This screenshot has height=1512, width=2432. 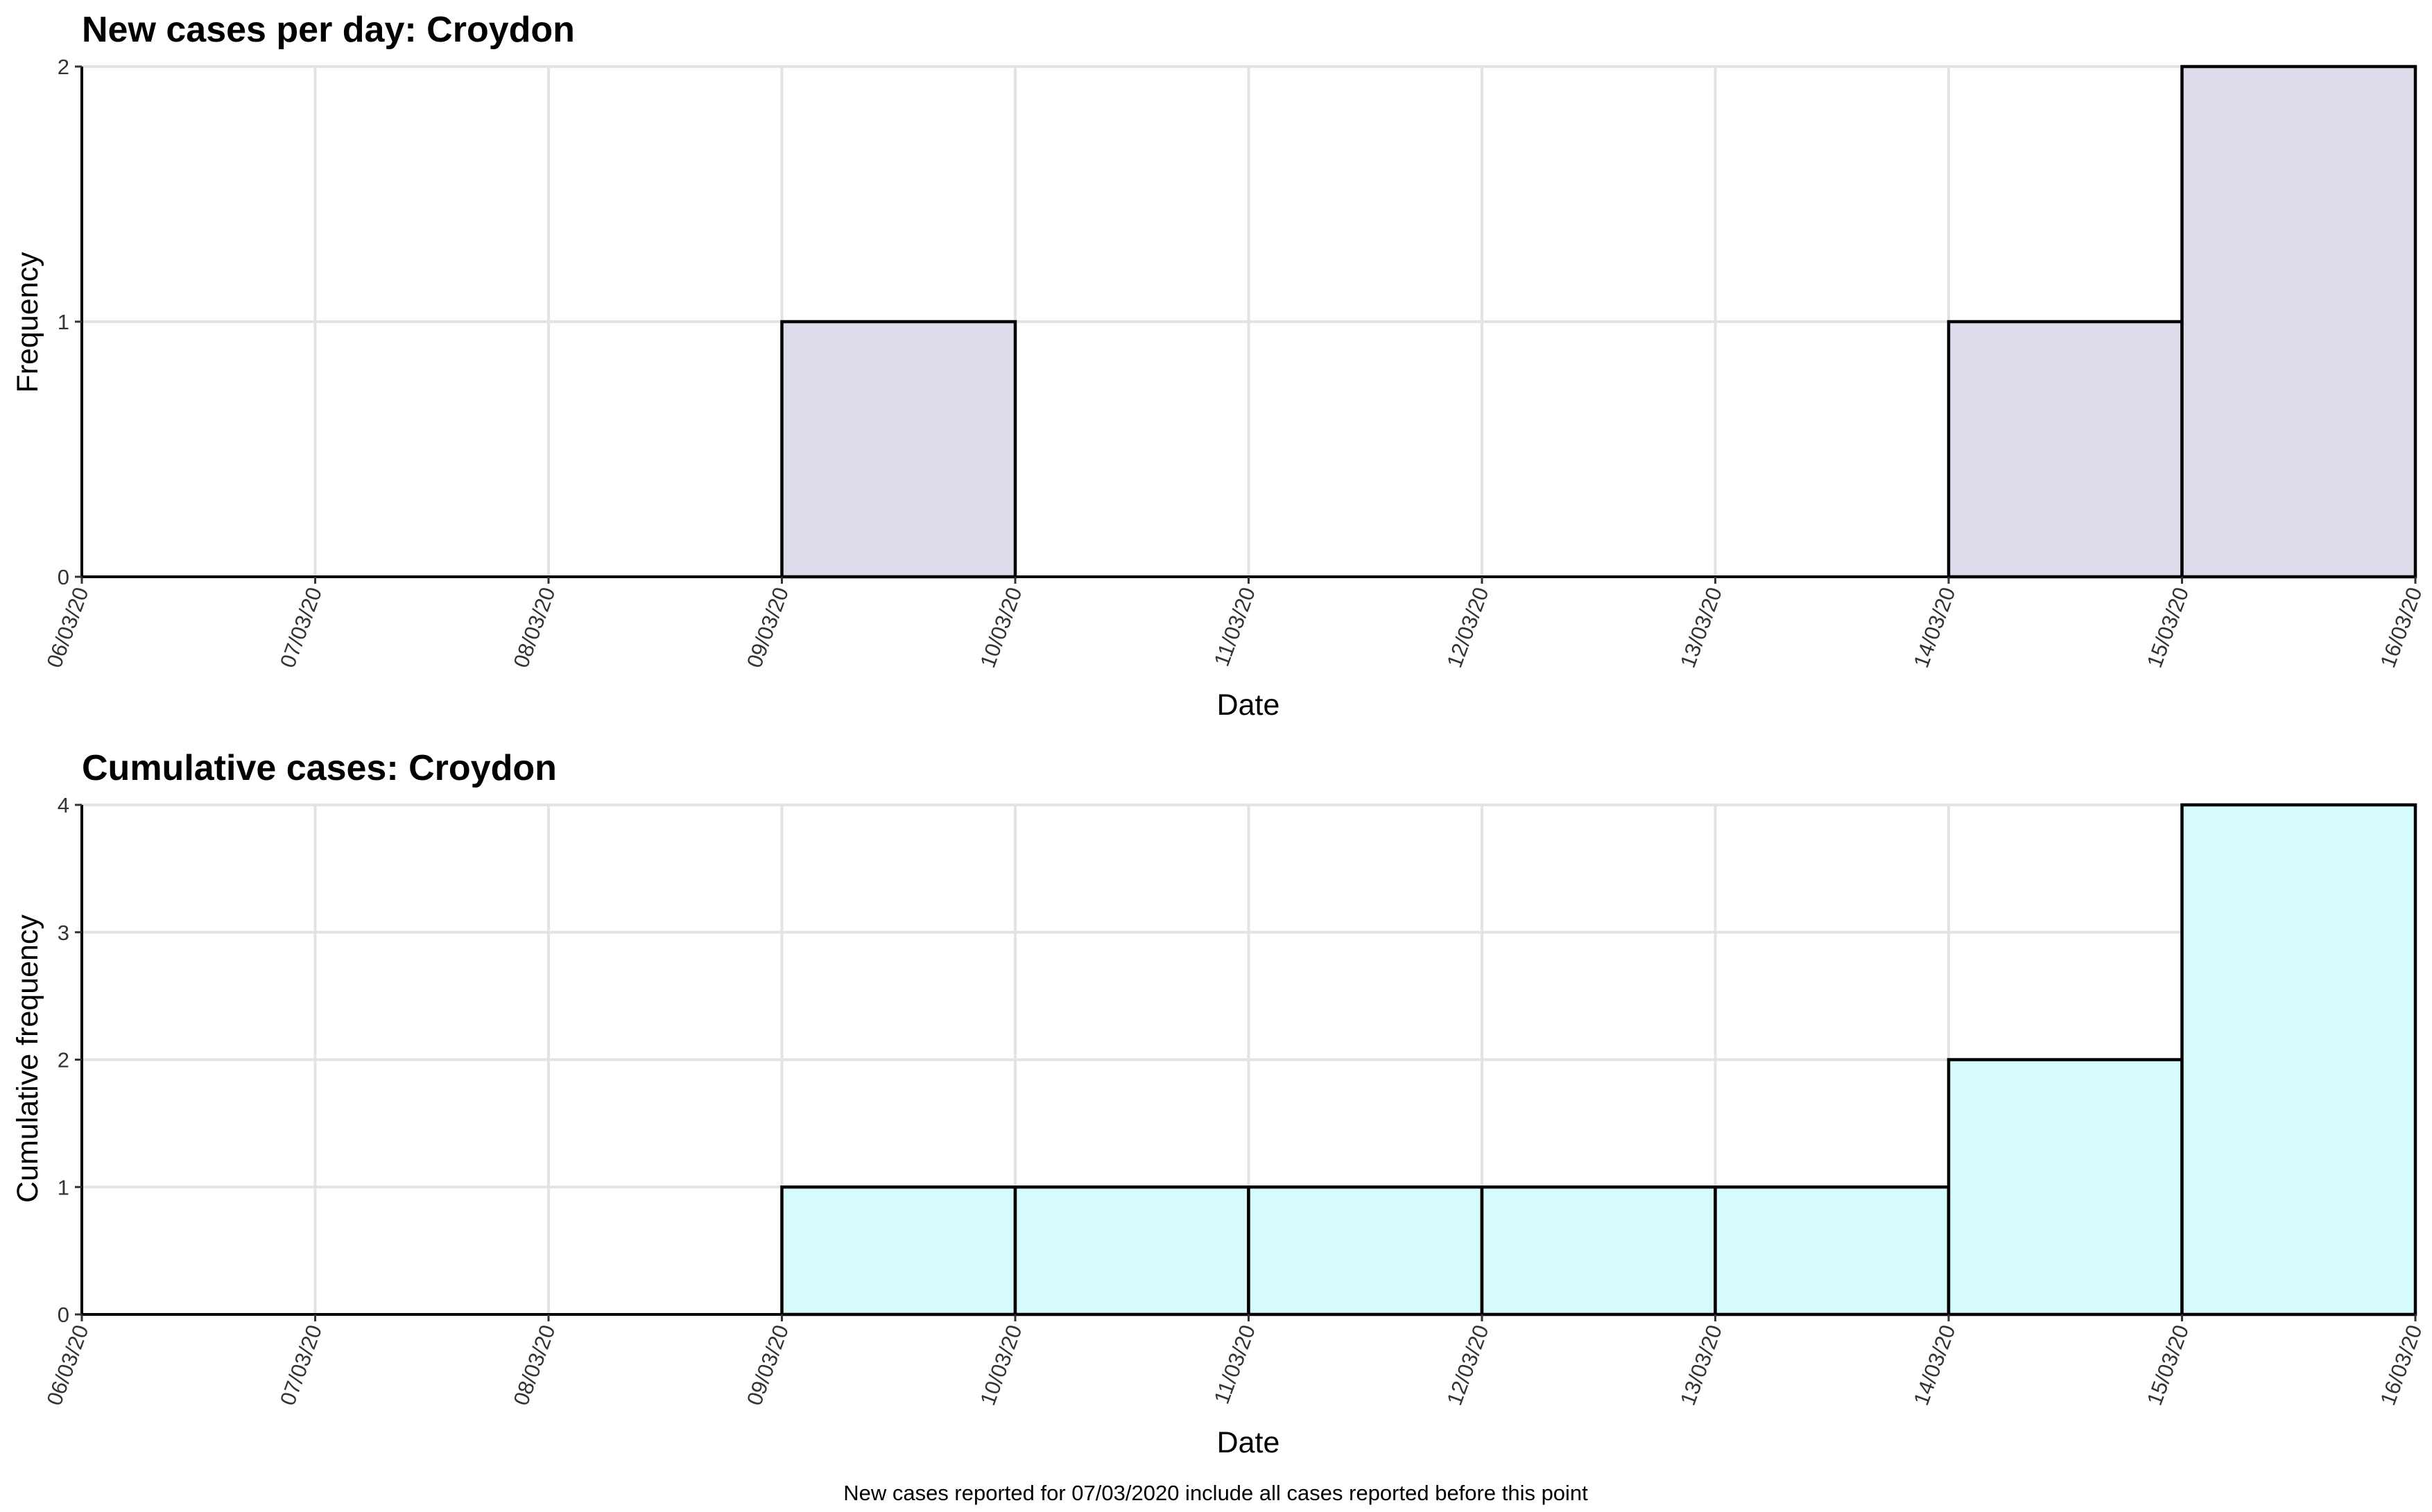 What do you see at coordinates (319, 768) in the screenshot?
I see `chart-title: Cumulative cases: Croydon` at bounding box center [319, 768].